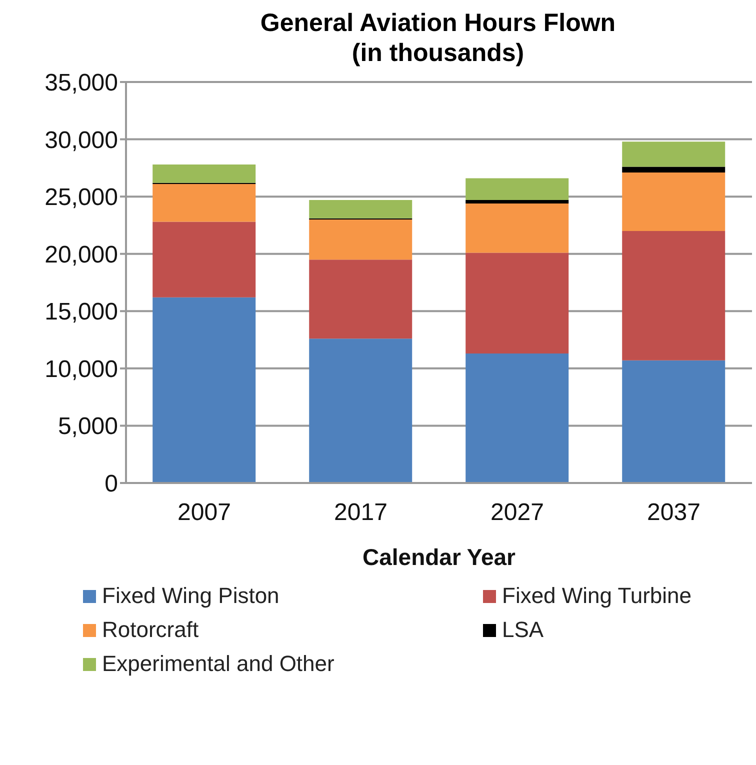  Describe the element at coordinates (88, 426) in the screenshot. I see `y-tick-label: 5,000` at that location.